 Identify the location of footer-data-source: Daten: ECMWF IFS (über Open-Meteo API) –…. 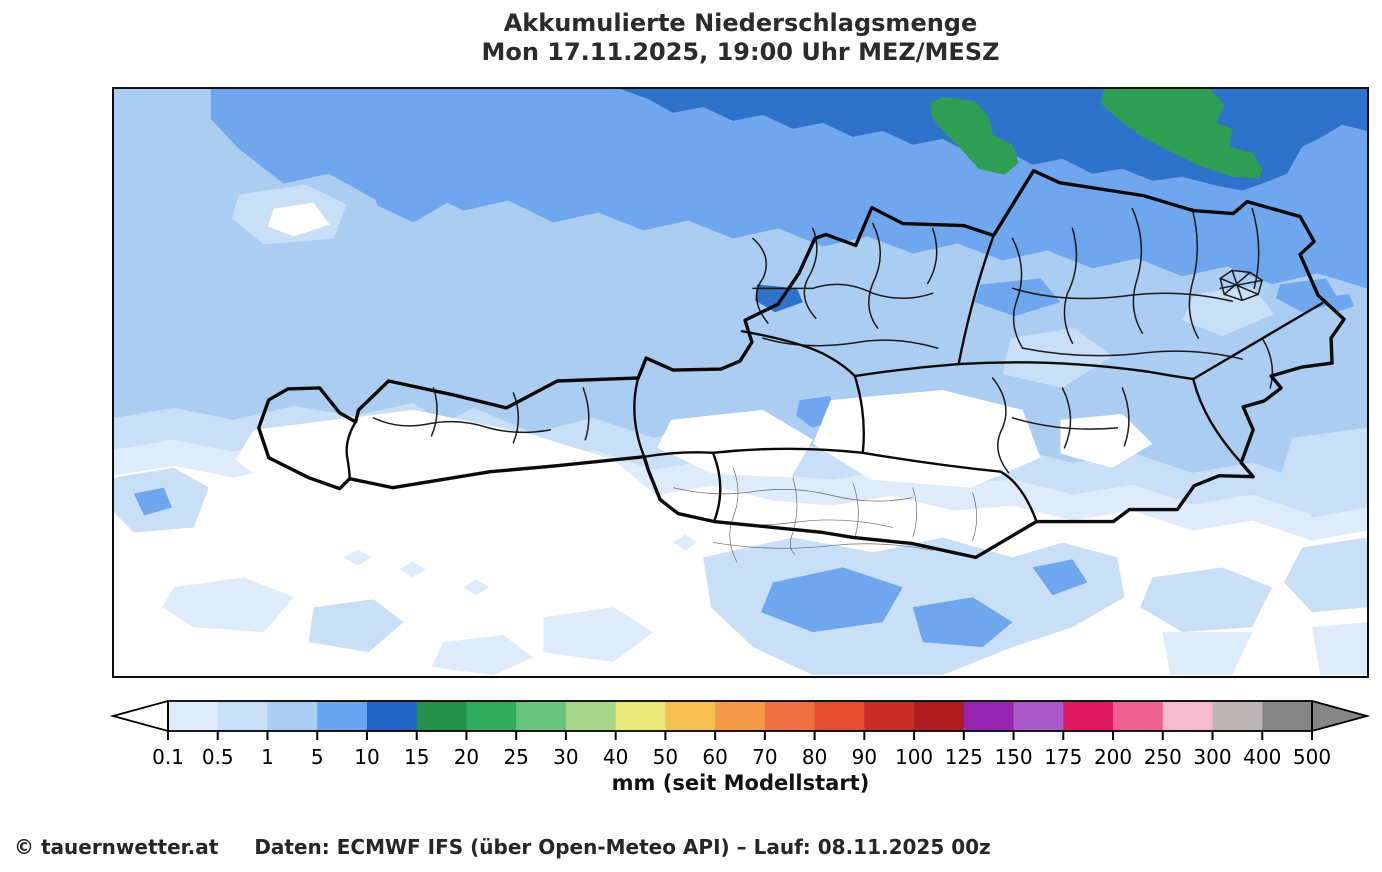
(622, 847).